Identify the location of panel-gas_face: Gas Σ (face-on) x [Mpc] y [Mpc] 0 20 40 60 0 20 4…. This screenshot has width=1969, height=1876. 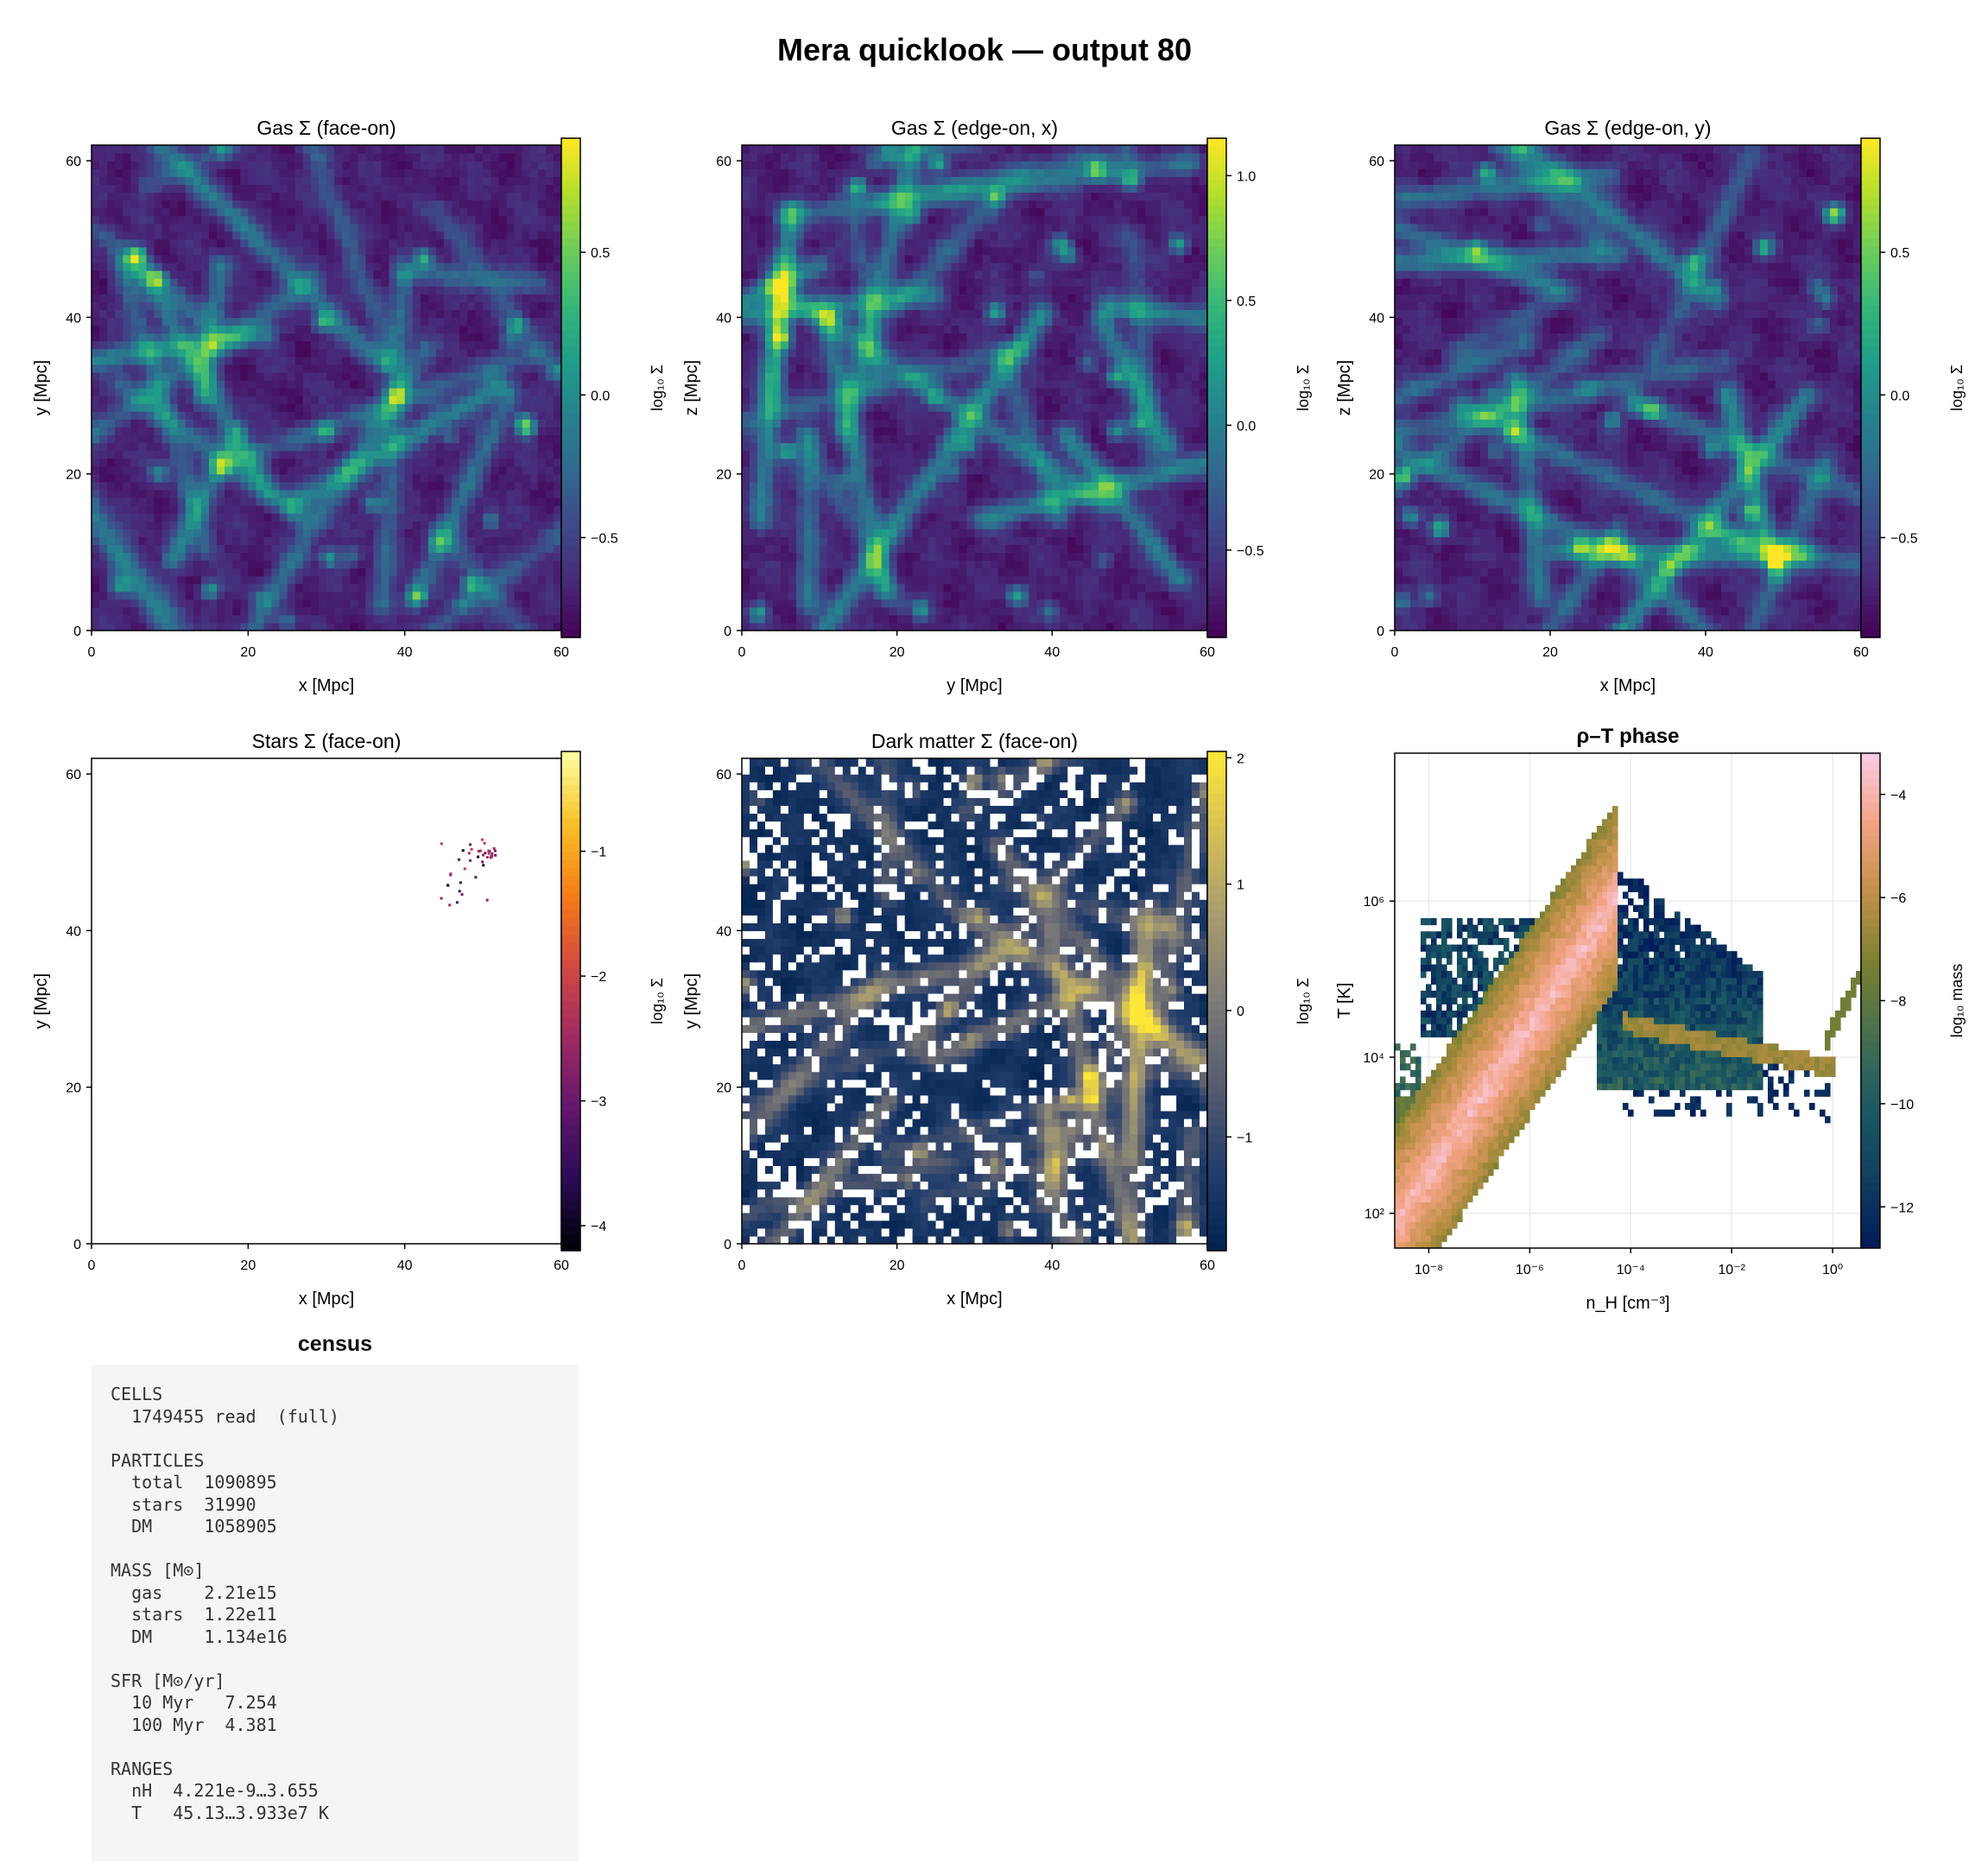
(349, 406).